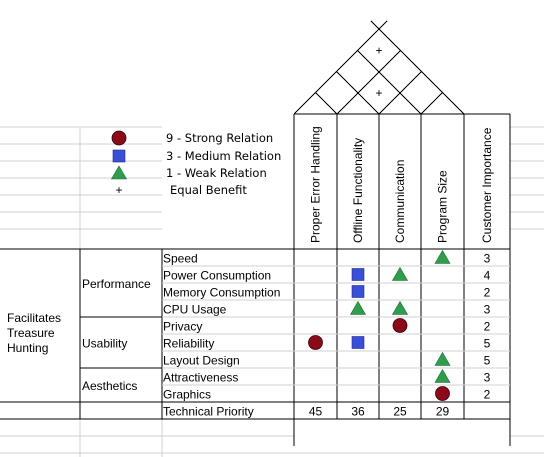 Image resolution: width=544 pixels, height=457 pixels. Describe the element at coordinates (221, 293) in the screenshot. I see `requirement-label: Memory Consumption` at that location.